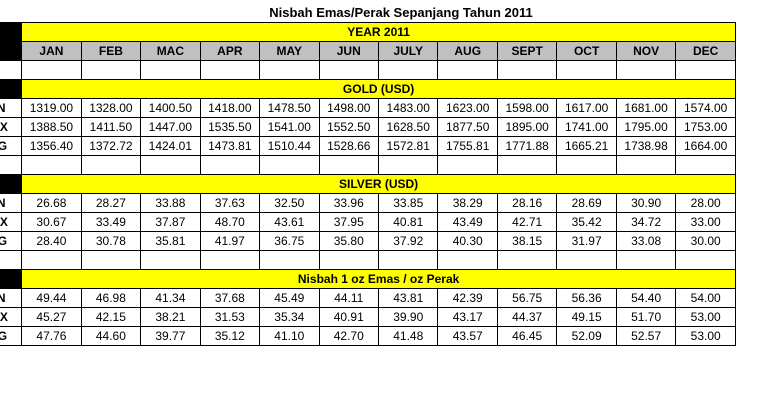 This screenshot has width=769, height=404. Describe the element at coordinates (527, 127) in the screenshot. I see `data-cell: 1895.00` at that location.